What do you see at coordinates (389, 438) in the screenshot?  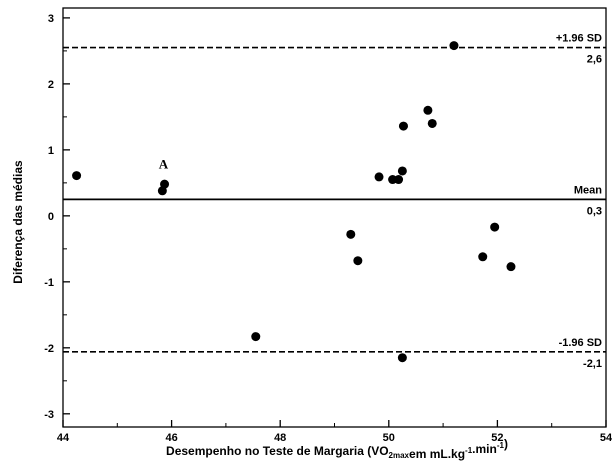 I see `x-tick-label: 50` at bounding box center [389, 438].